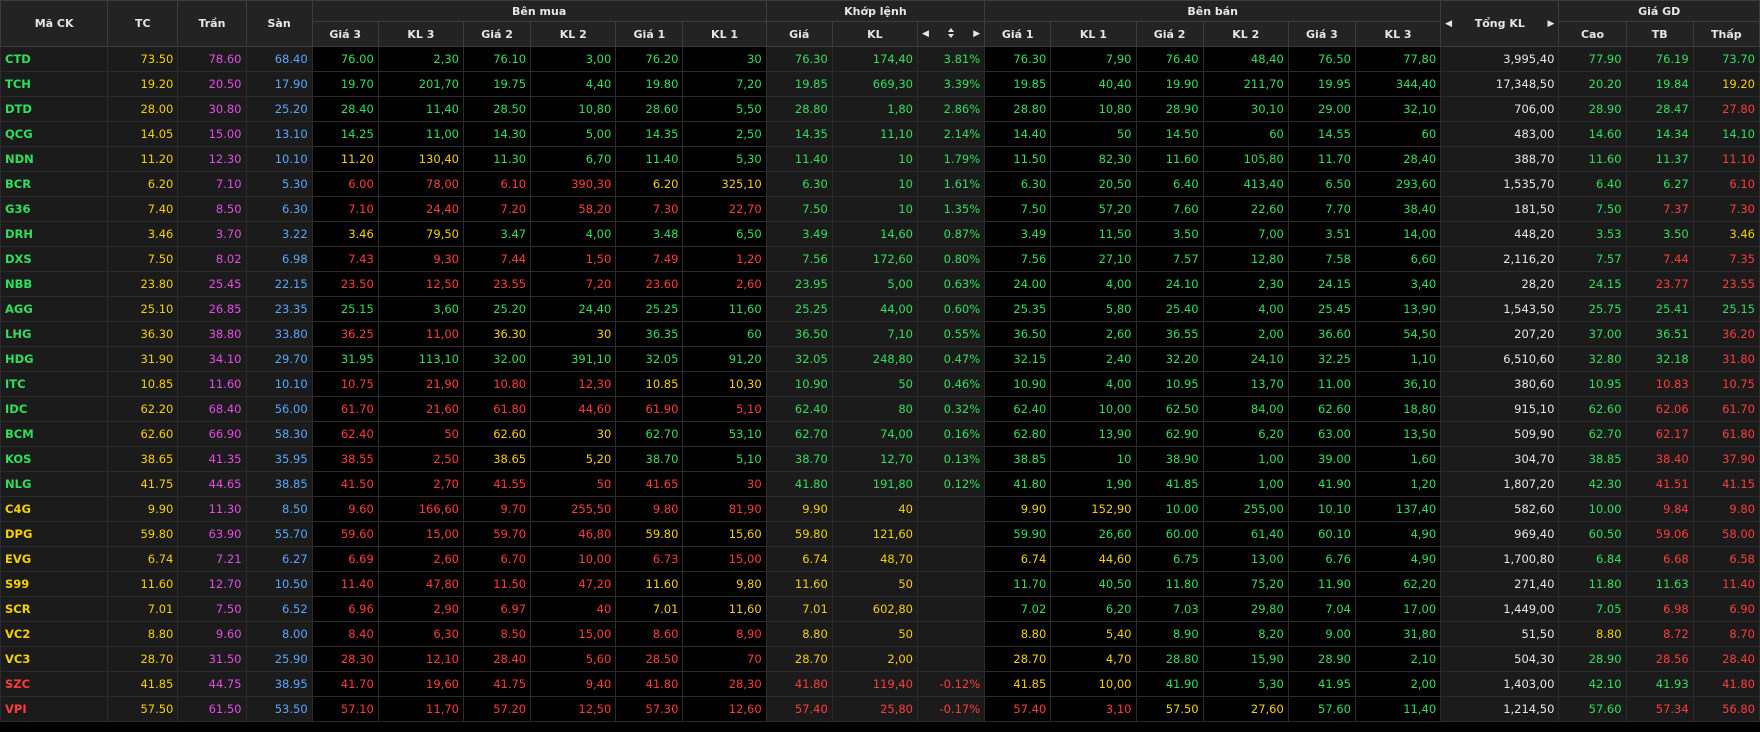 This screenshot has height=732, width=1760. I want to click on stock-code: S99, so click(54, 584).